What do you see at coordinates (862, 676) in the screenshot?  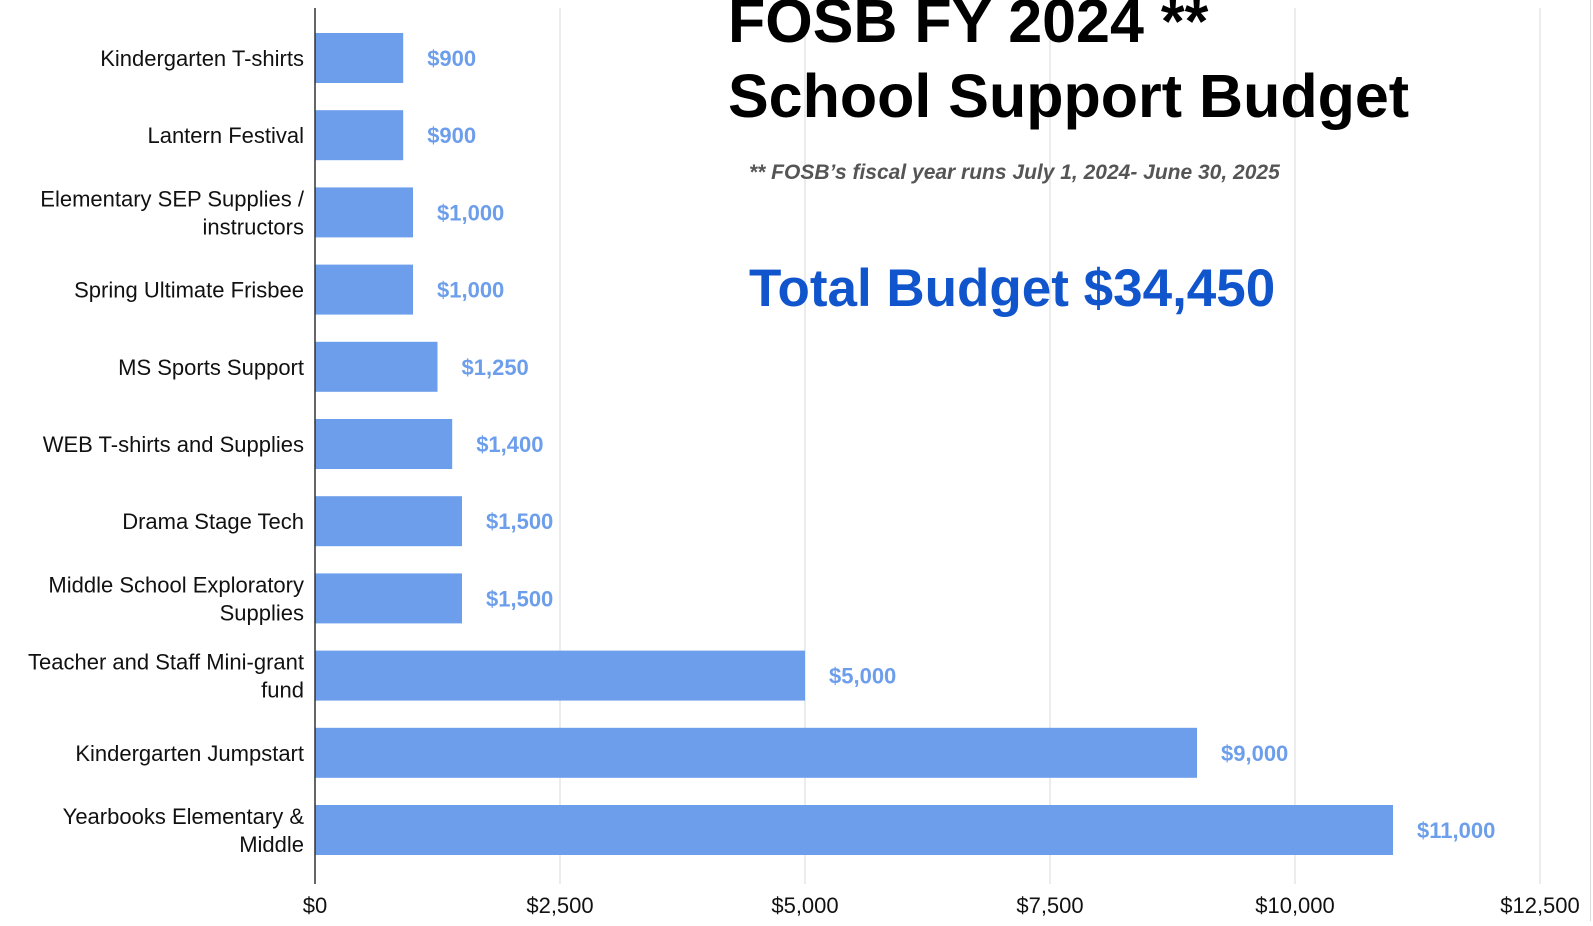 I see `bar-value-label: $5,000` at bounding box center [862, 676].